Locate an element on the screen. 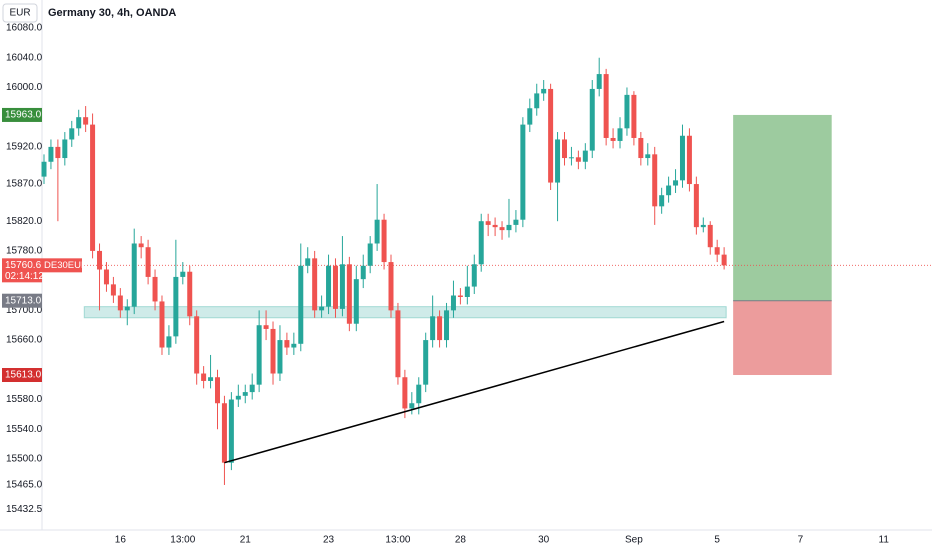  x-tick-label: 11 is located at coordinates (884, 540).